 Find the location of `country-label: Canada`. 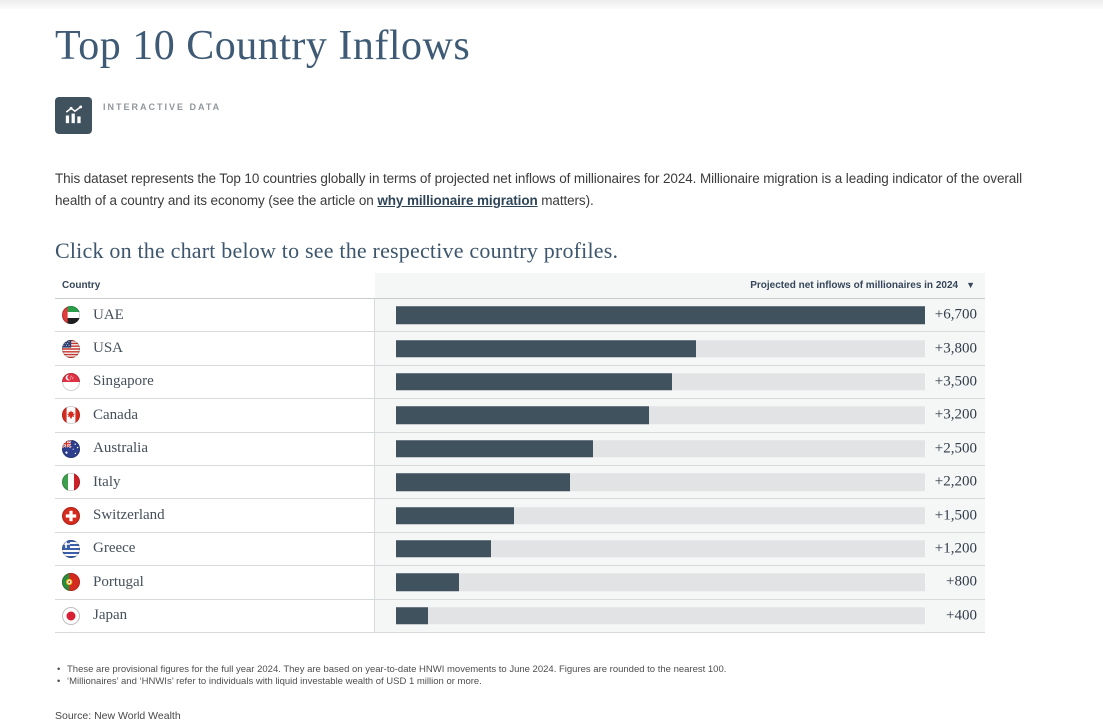

country-label: Canada is located at coordinates (115, 414).